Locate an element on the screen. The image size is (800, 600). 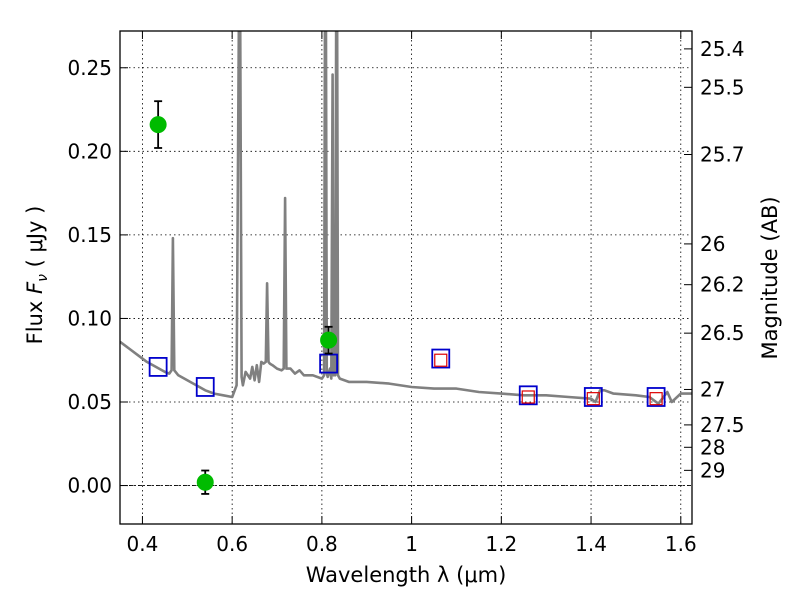
y-axis-label-suffix: ( μJy ) is located at coordinates (35, 240).